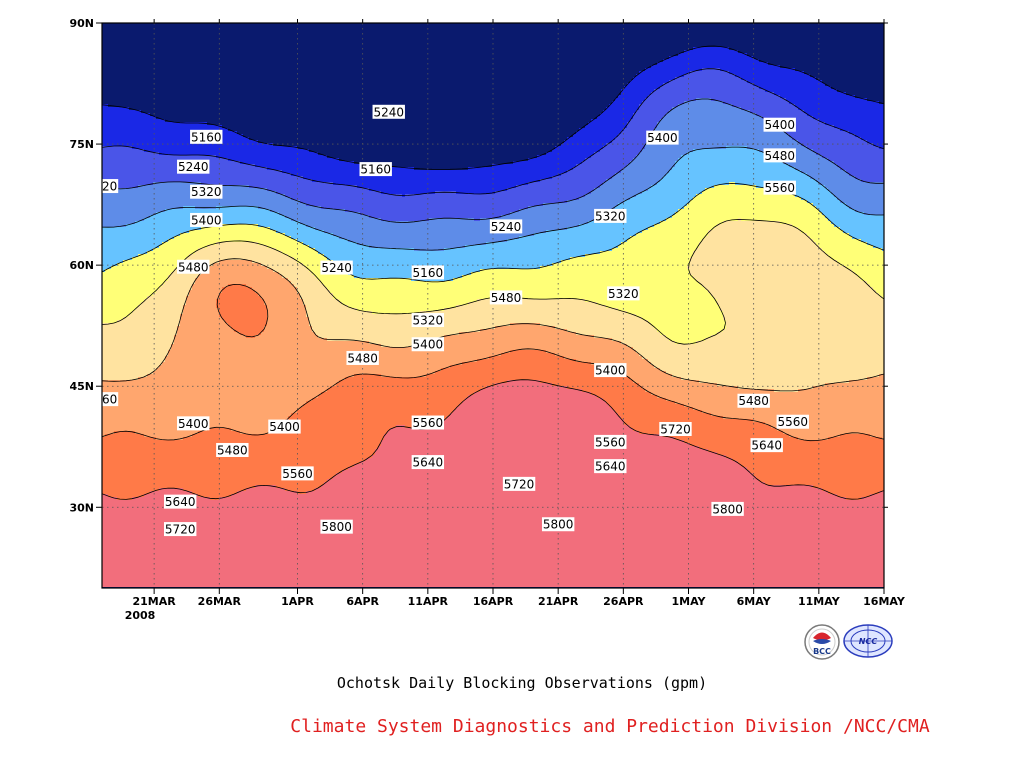 The width and height of the screenshot is (1024, 768). What do you see at coordinates (428, 345) in the screenshot?
I see `contour-label-text: 5400` at bounding box center [428, 345].